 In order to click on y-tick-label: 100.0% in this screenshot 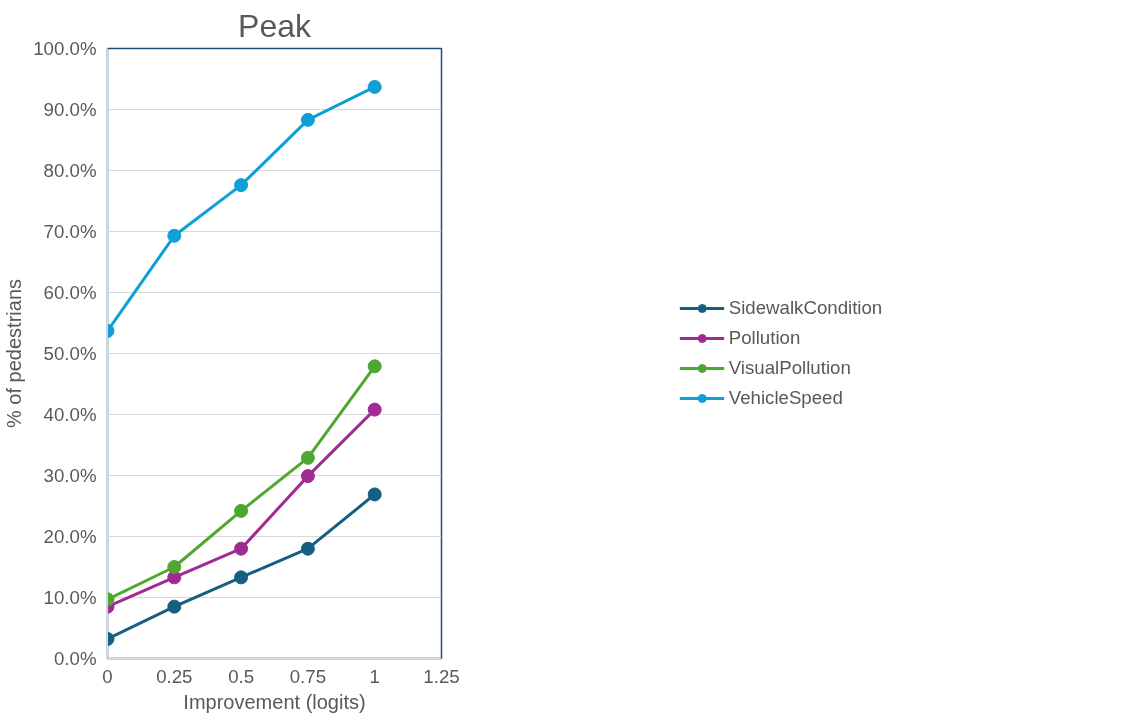, I will do `click(65, 48)`.